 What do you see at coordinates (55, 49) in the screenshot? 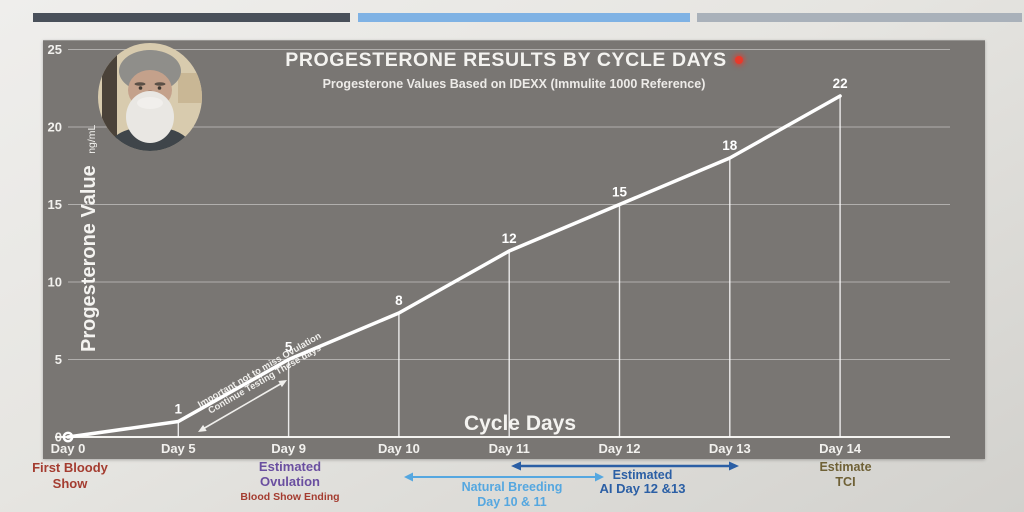
I see `y-tick-label: 25` at bounding box center [55, 49].